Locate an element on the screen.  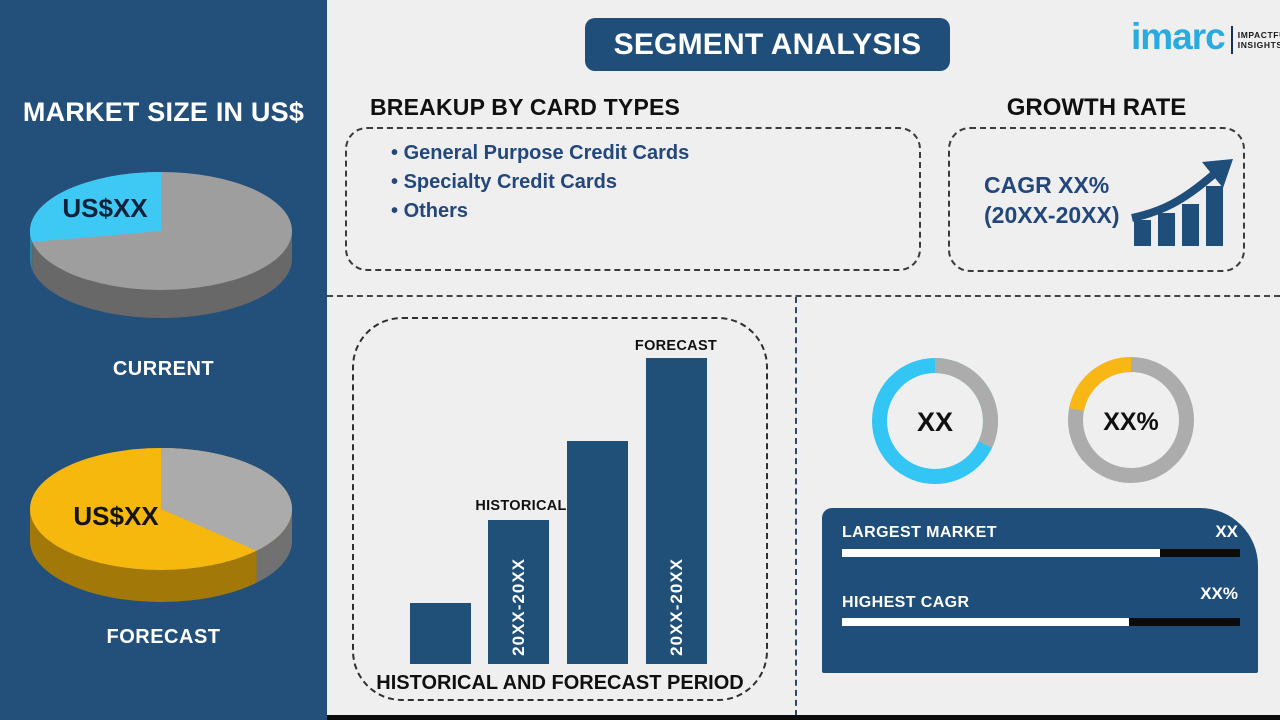
logo-tagline: IMPACTFUL INSIGHTS is located at coordinates (1259, 40).